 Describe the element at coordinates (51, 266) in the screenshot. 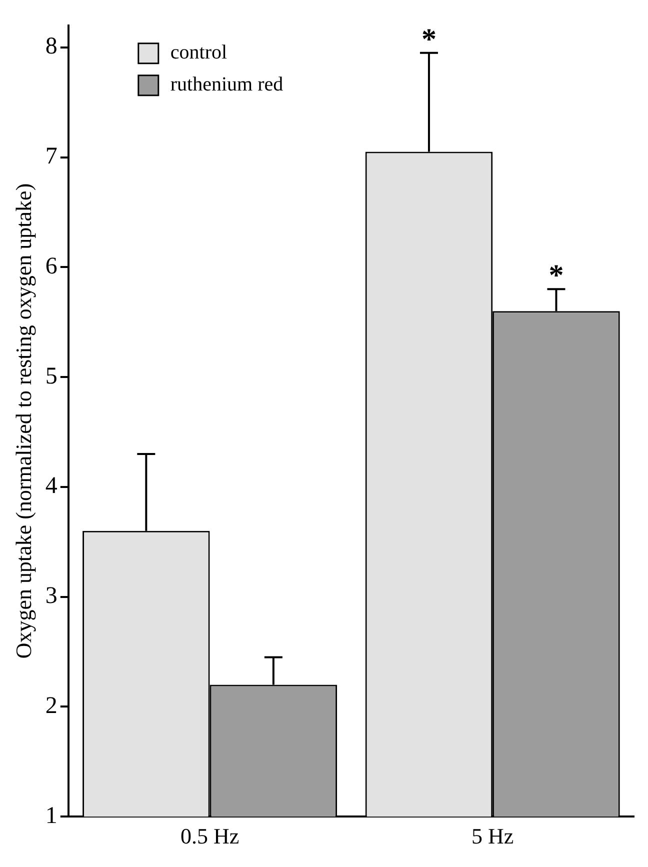

I see `y-tick-label: 6` at that location.